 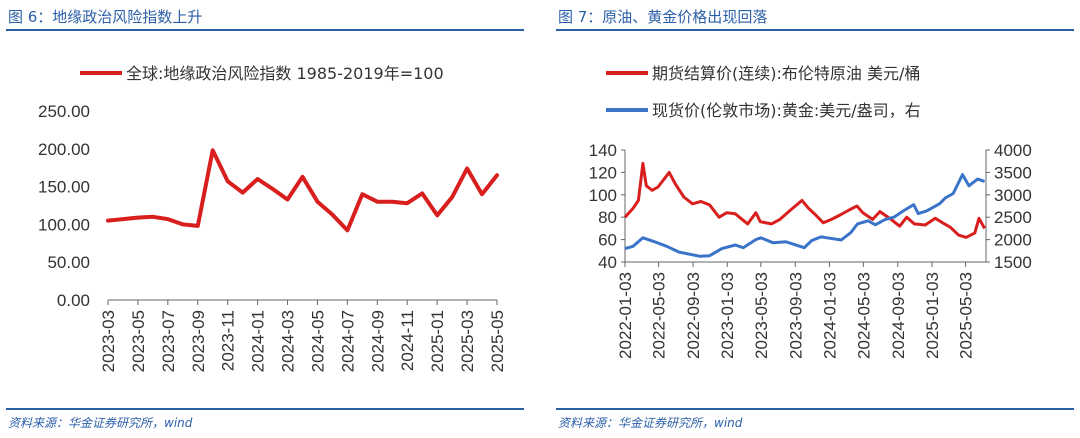 What do you see at coordinates (1013, 150) in the screenshot?
I see `y-tick-label-right: 4000` at bounding box center [1013, 150].